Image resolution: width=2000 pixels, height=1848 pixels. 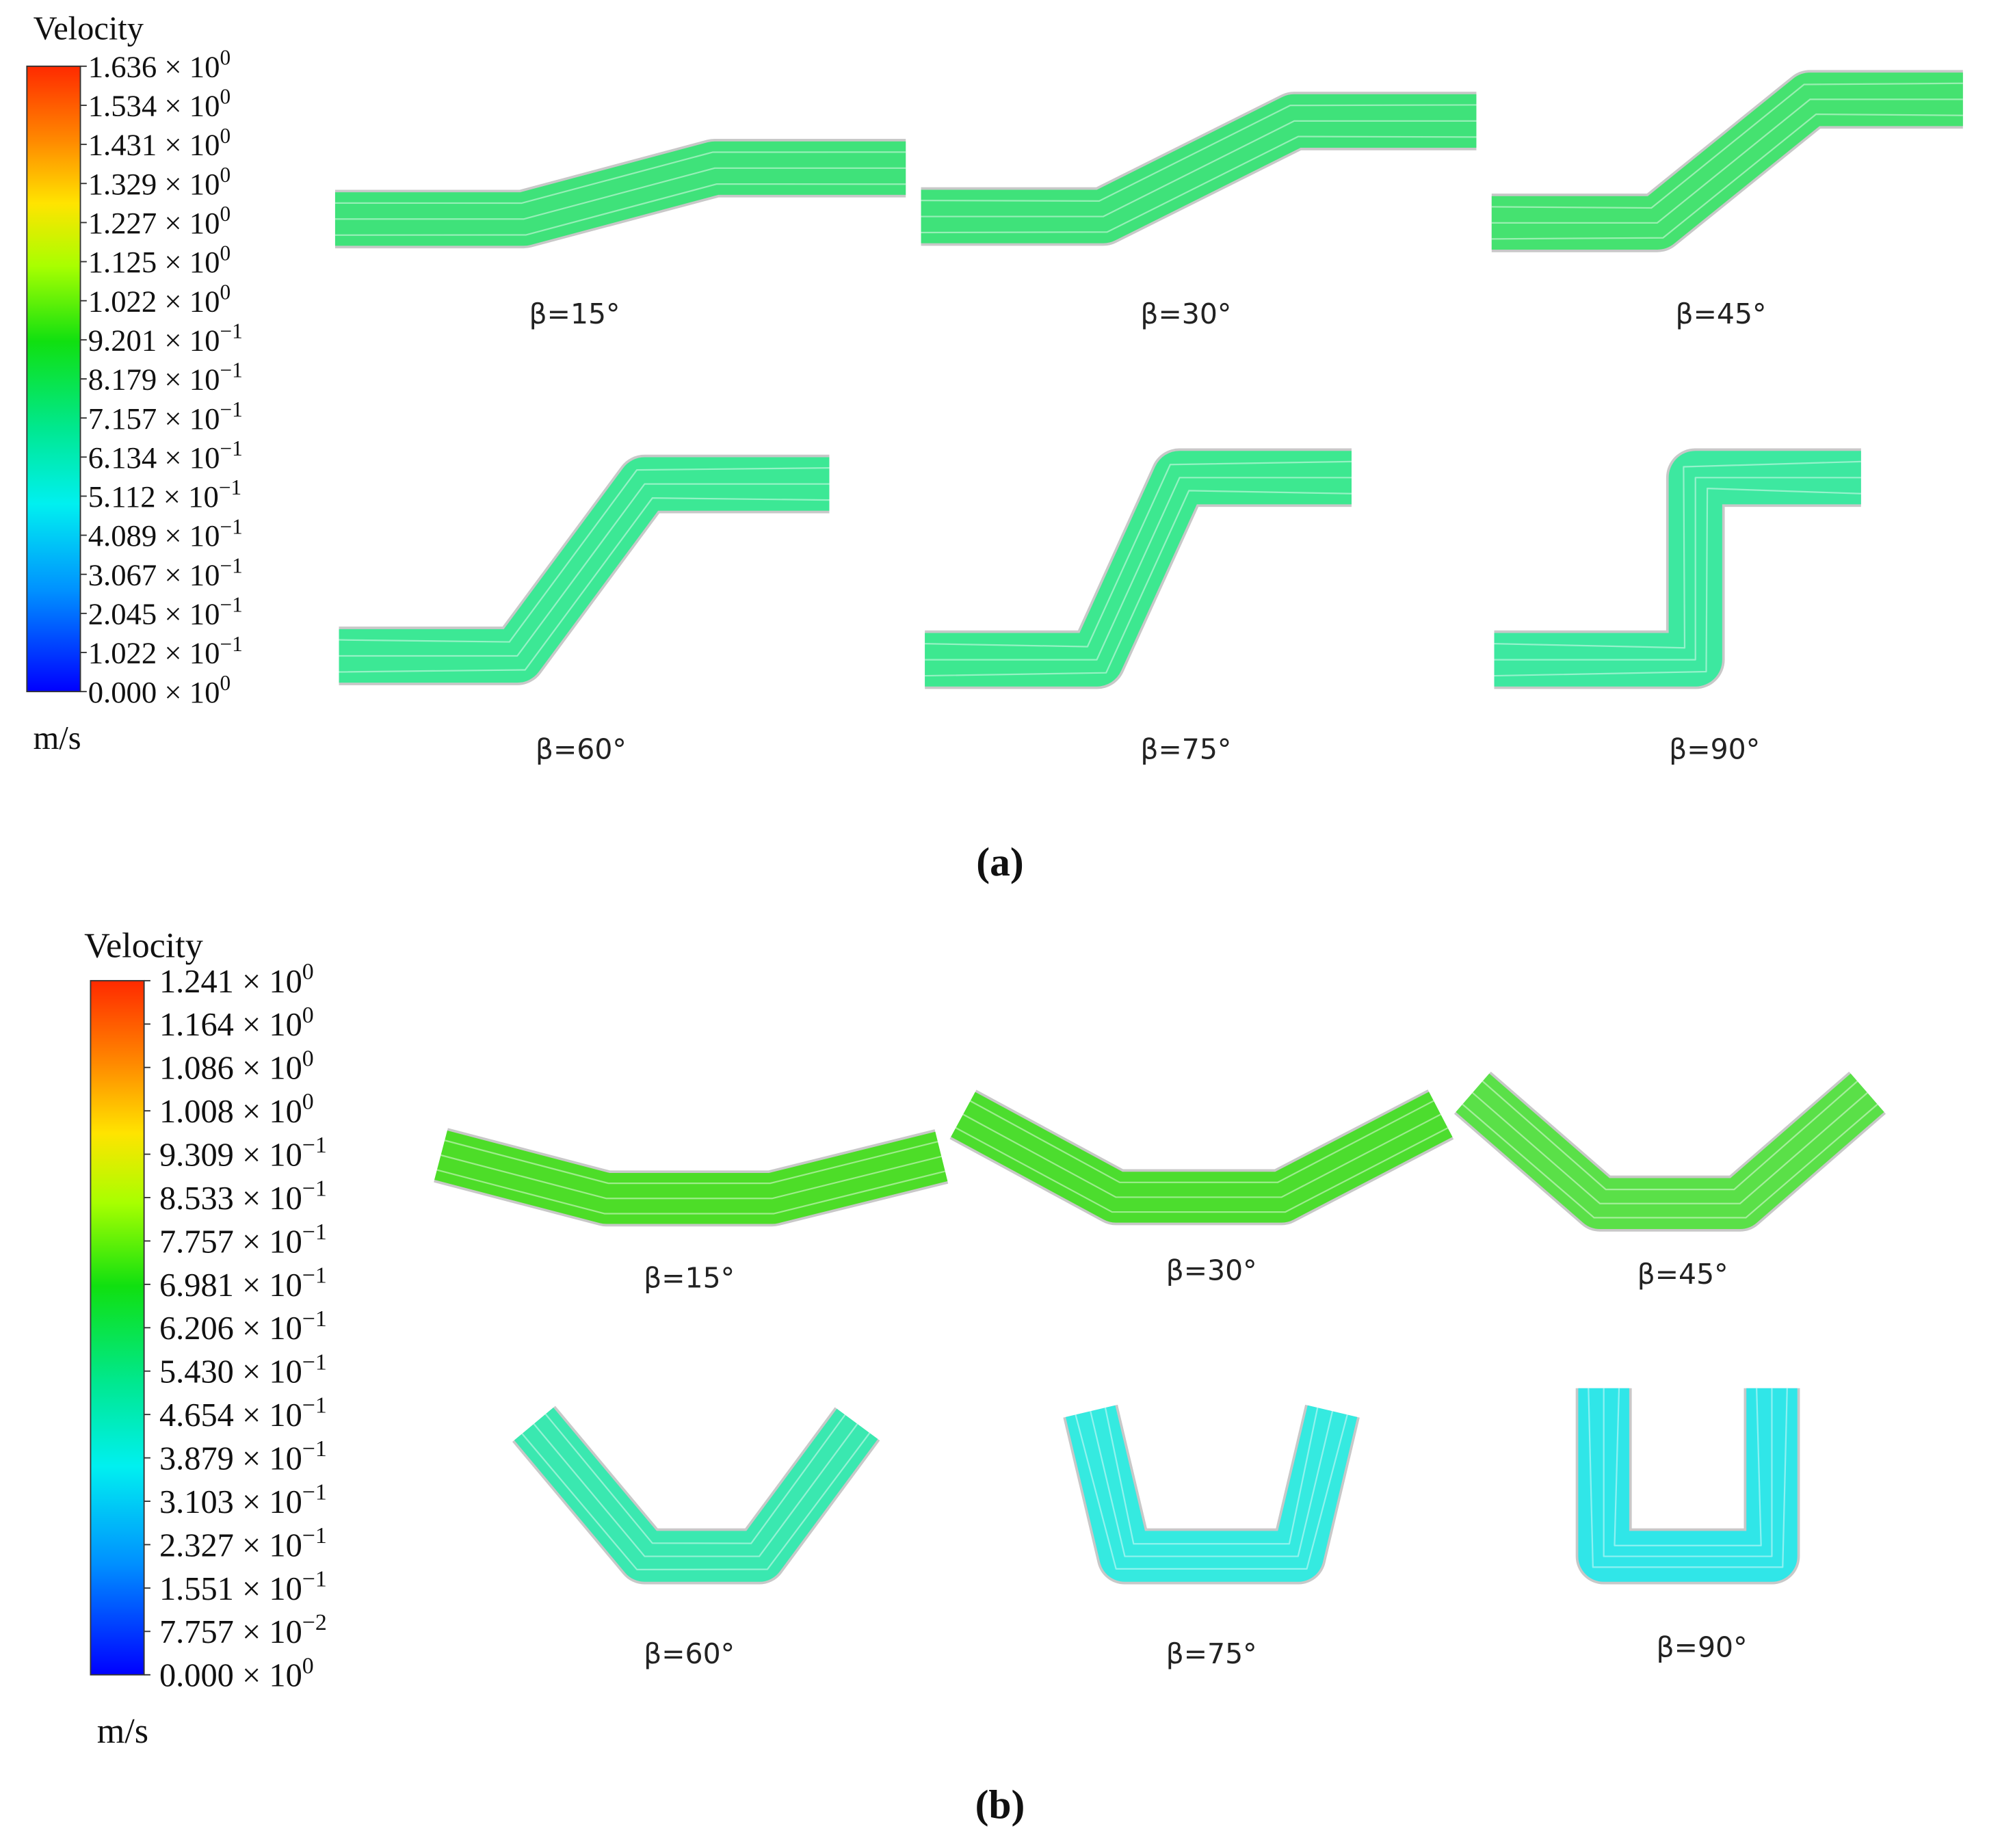 I want to click on legend-label: 1.241 × 100, so click(x=236, y=979).